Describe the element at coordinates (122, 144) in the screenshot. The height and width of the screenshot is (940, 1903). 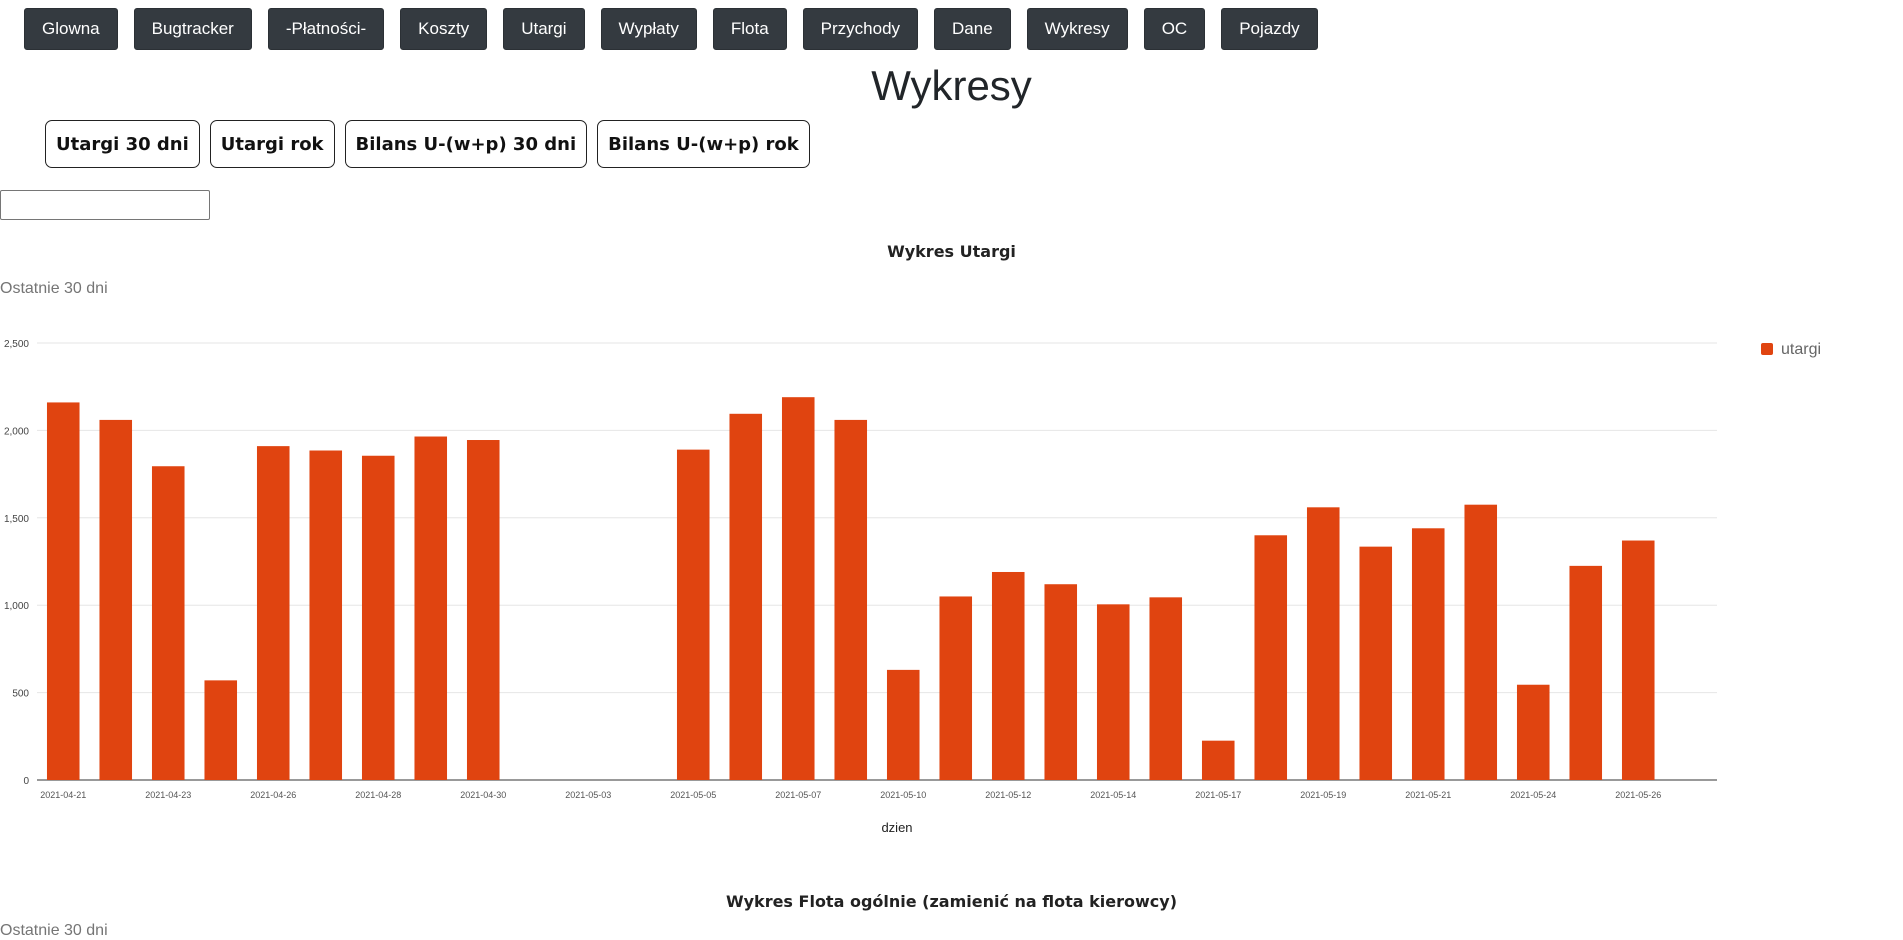
I see `utargi-30-dni-button: Utargi 30 dni` at that location.